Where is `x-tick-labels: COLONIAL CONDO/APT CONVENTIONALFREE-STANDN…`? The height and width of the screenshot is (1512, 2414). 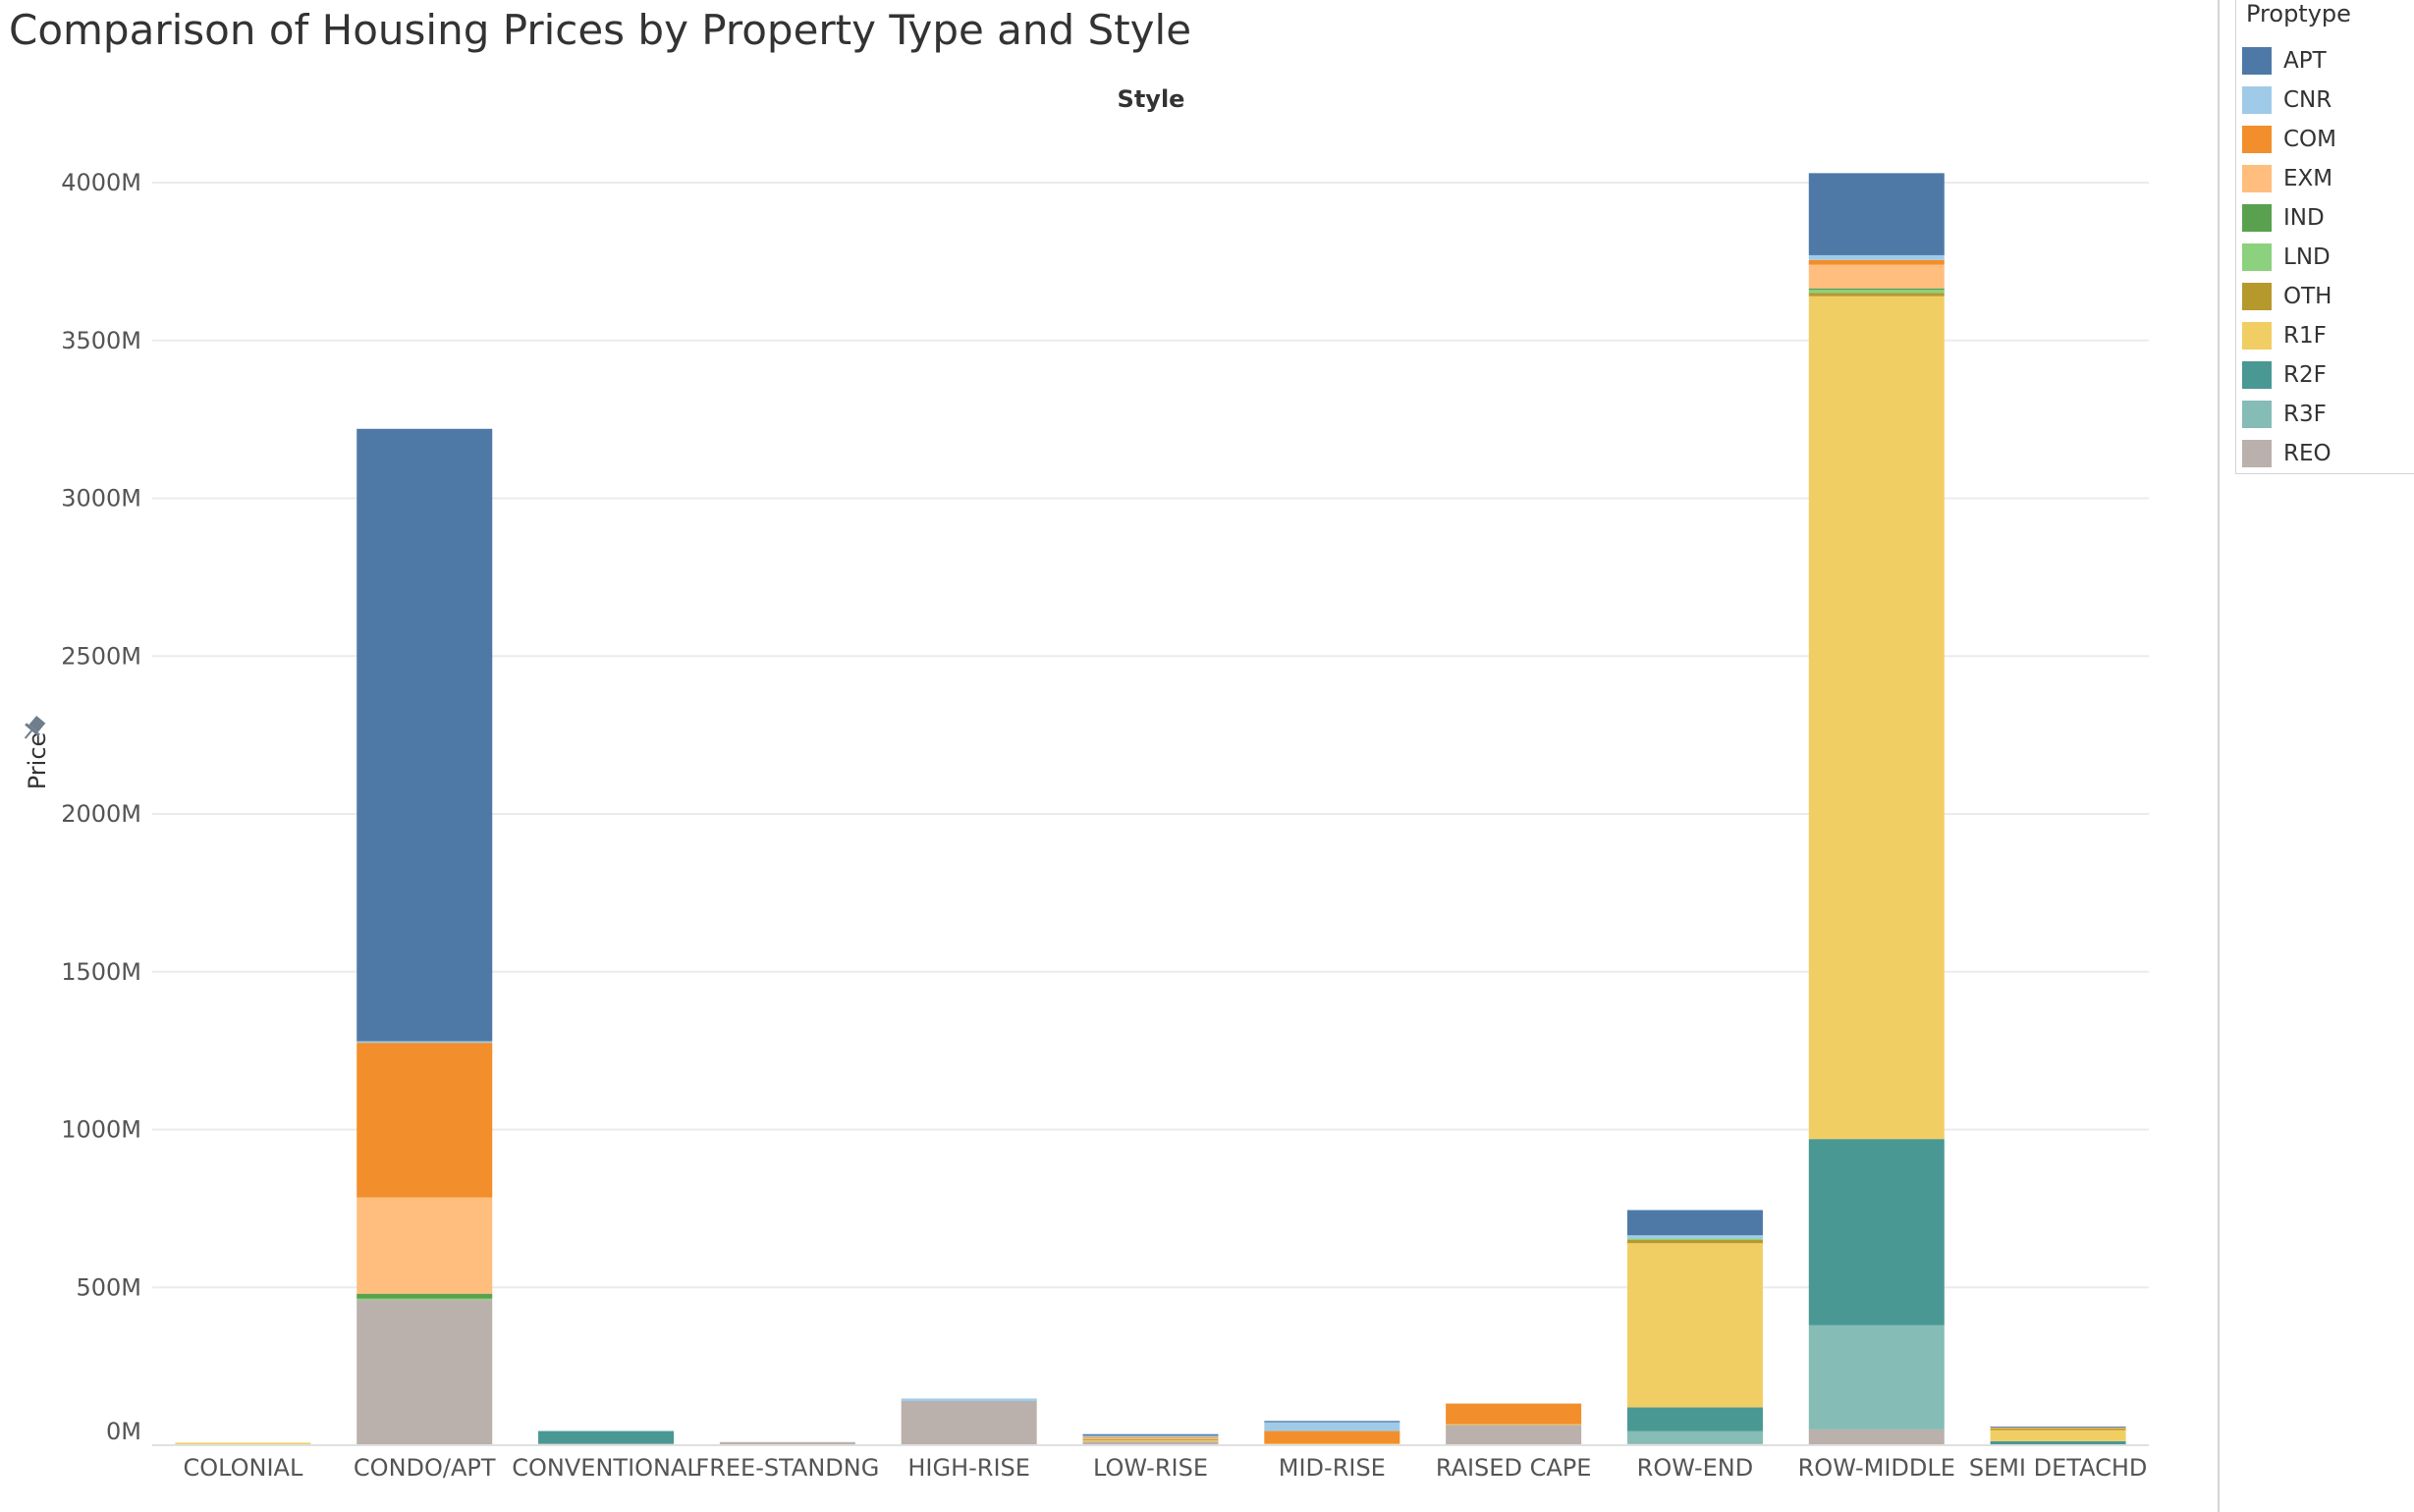
x-tick-labels: COLONIAL CONDO/APT CONVENTIONALFREE-STANDN… is located at coordinates (1165, 1468).